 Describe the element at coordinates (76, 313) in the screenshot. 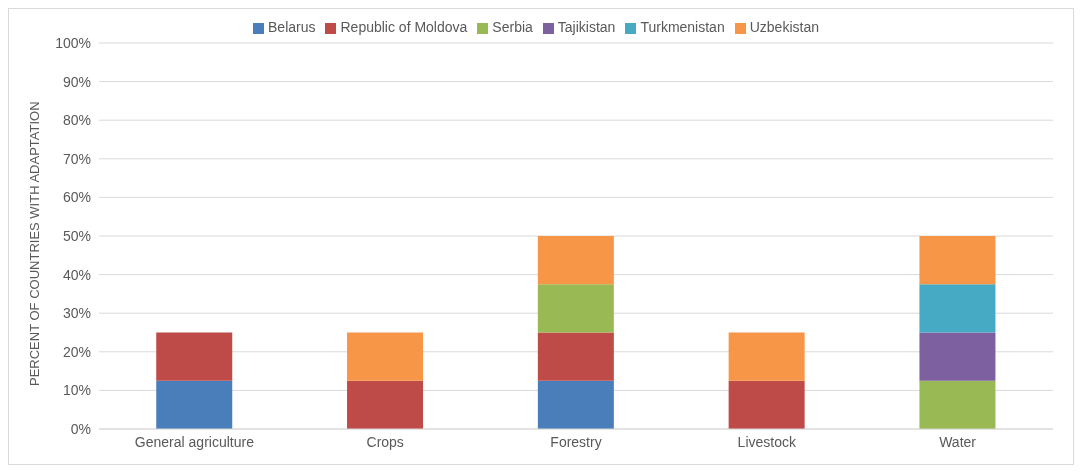

I see `y-tick-label: 30%` at that location.